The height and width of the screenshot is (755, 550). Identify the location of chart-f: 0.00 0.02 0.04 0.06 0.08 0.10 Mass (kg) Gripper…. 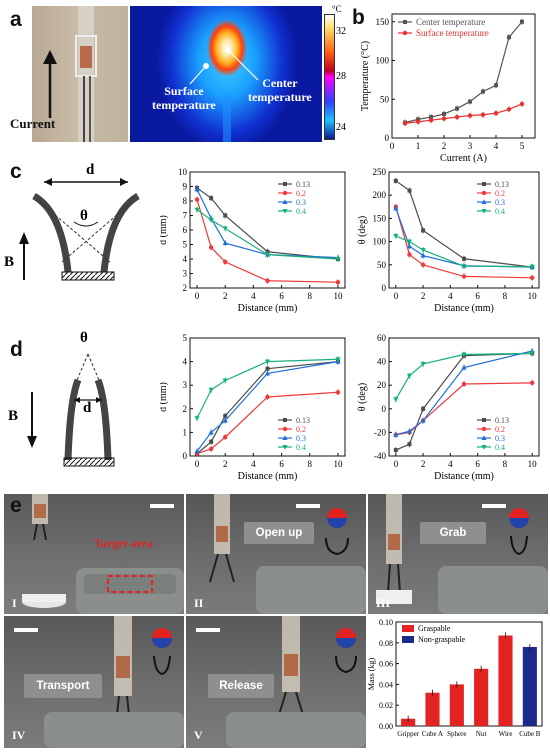
(457, 686).